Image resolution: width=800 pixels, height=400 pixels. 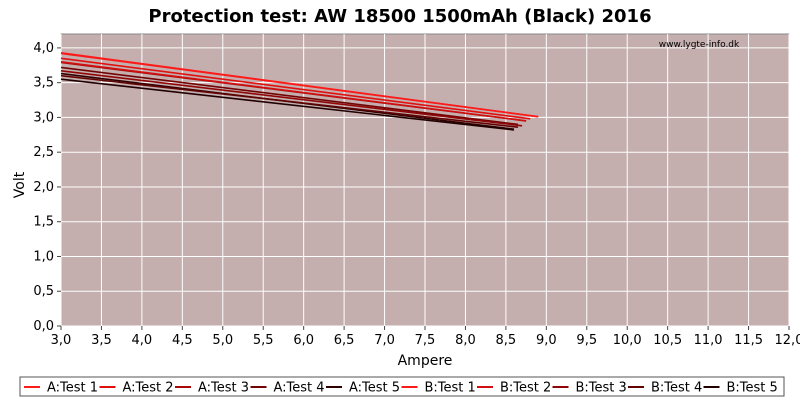 I want to click on x-tick-label: 10,5, so click(x=667, y=340).